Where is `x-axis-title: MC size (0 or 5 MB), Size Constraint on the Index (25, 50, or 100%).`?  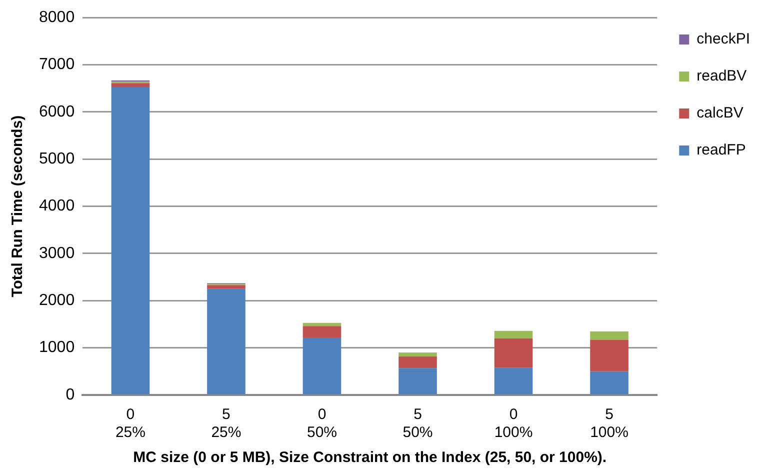
x-axis-title: MC size (0 or 5 MB), Size Constraint on the Index (25, 50, or 100%). is located at coordinates (370, 457).